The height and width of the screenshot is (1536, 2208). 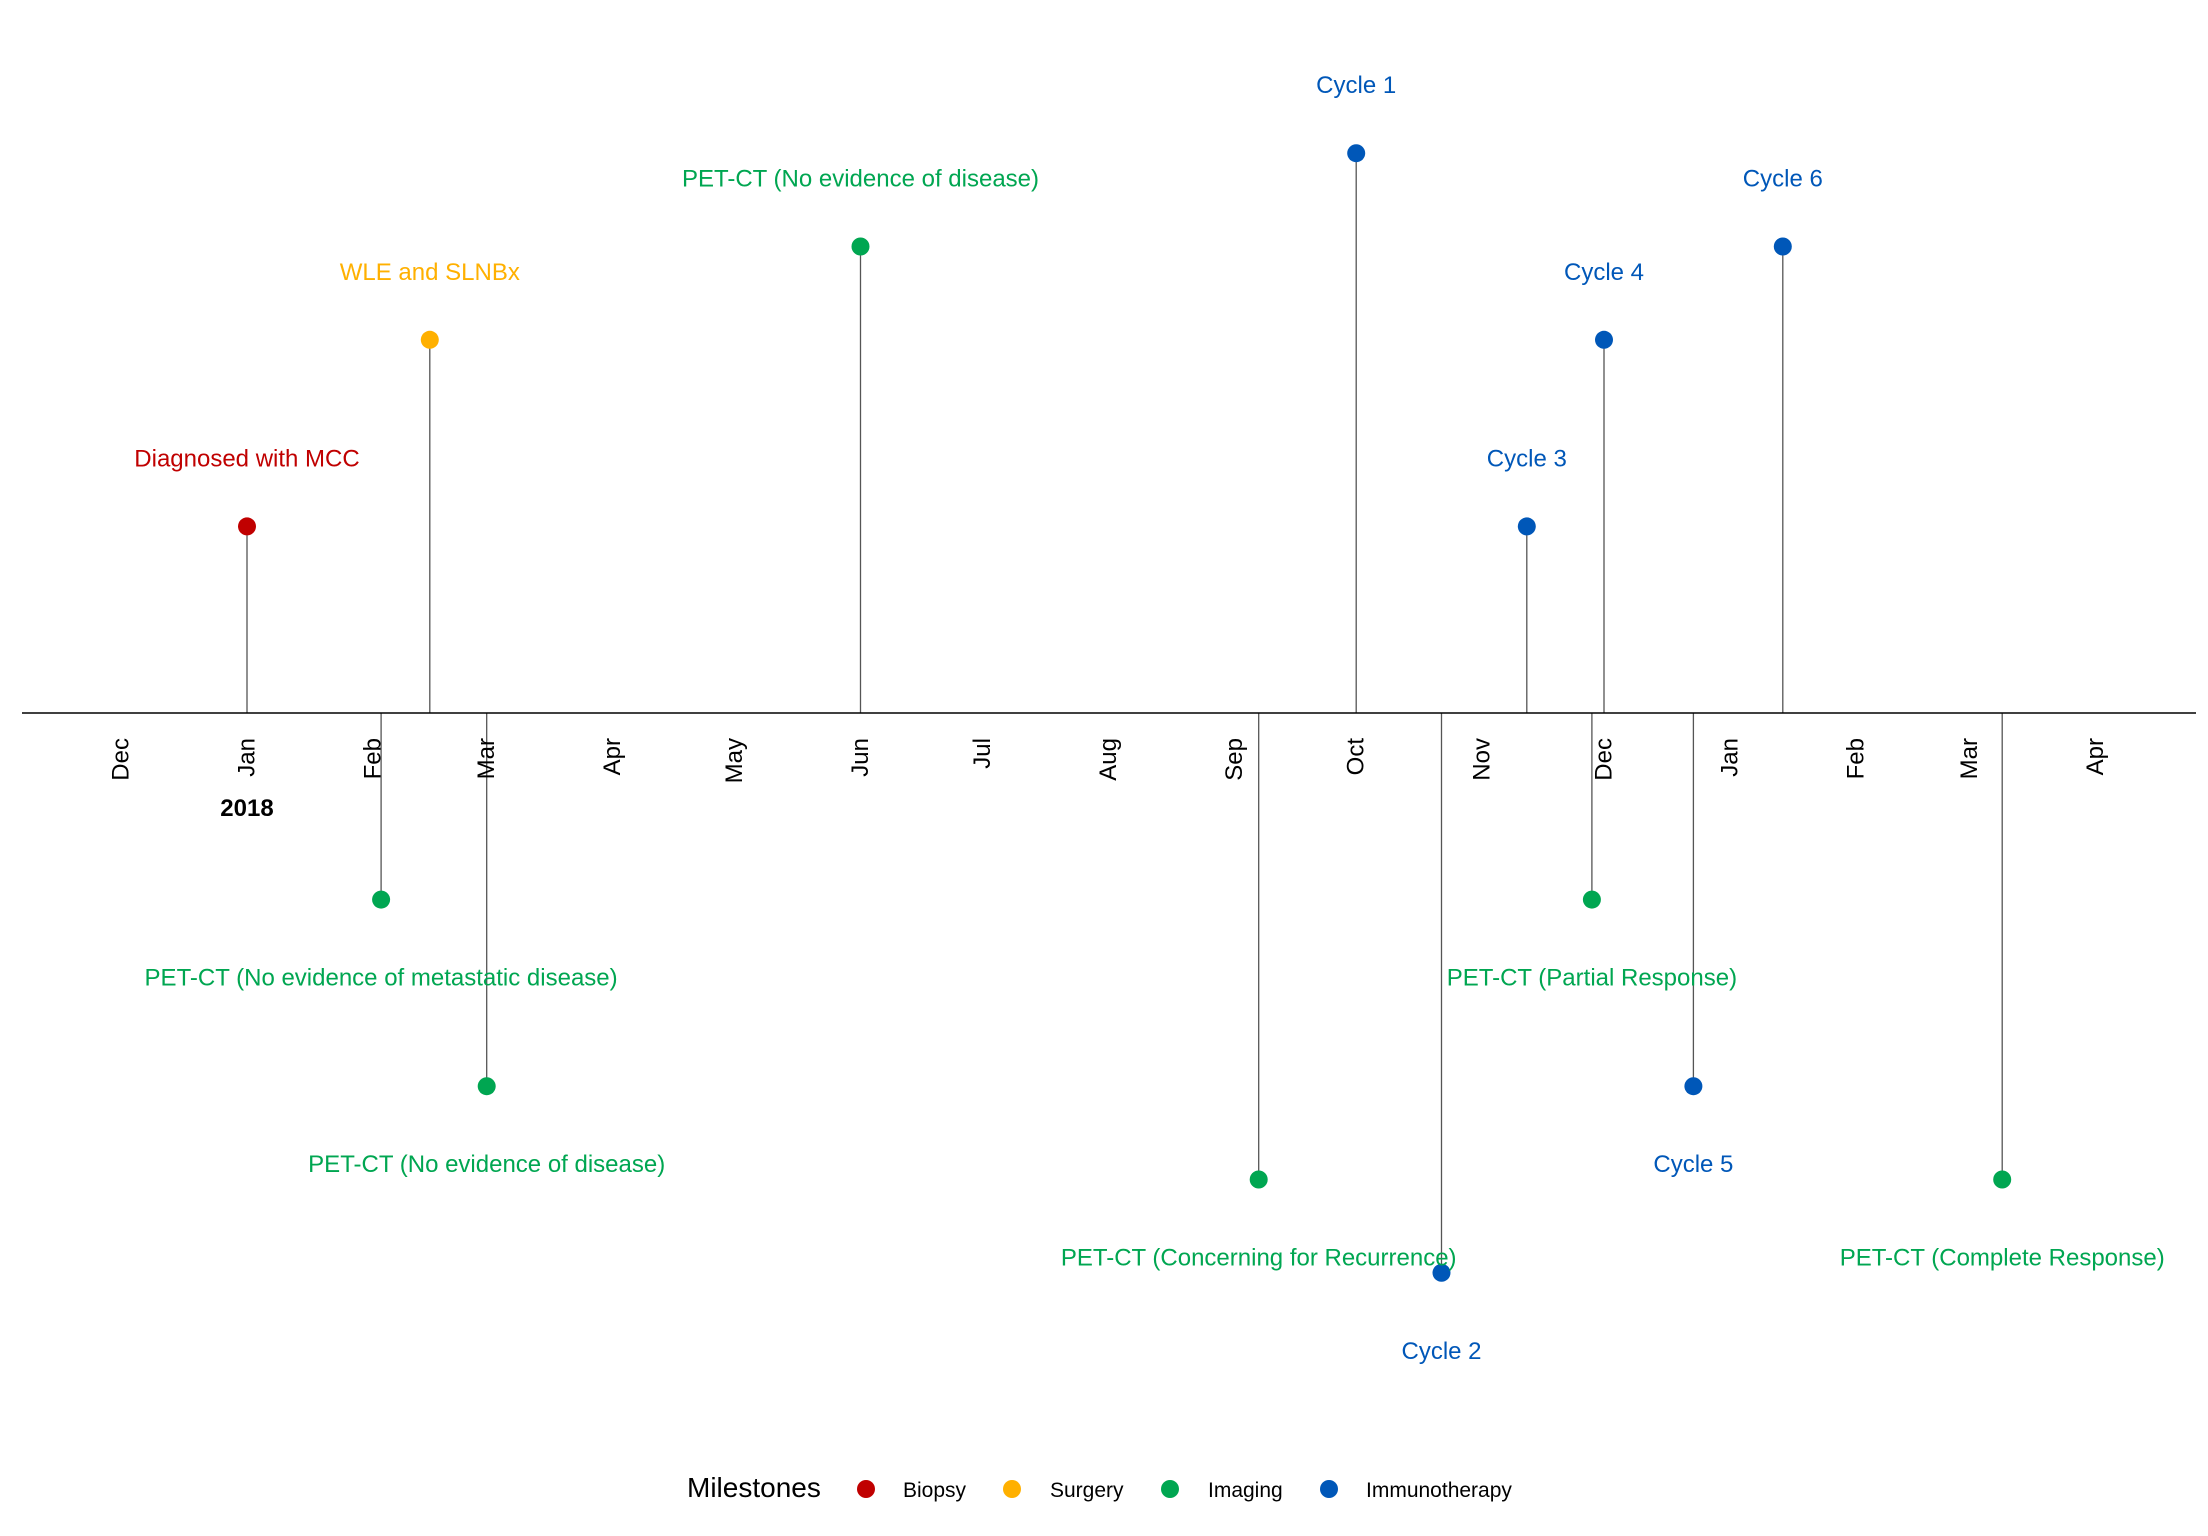 I want to click on event-label: PET-CT (Concerning for Recurrence), so click(x=1259, y=1258).